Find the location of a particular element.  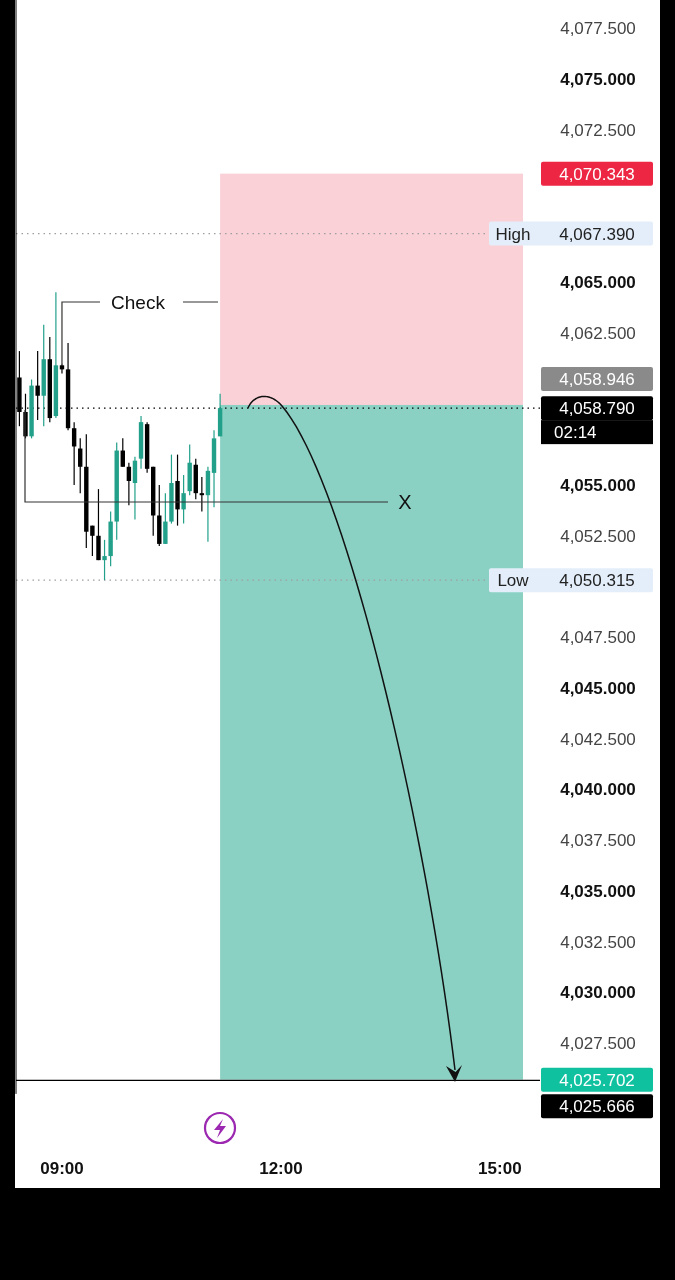

ref-line-label: Low is located at coordinates (513, 581).